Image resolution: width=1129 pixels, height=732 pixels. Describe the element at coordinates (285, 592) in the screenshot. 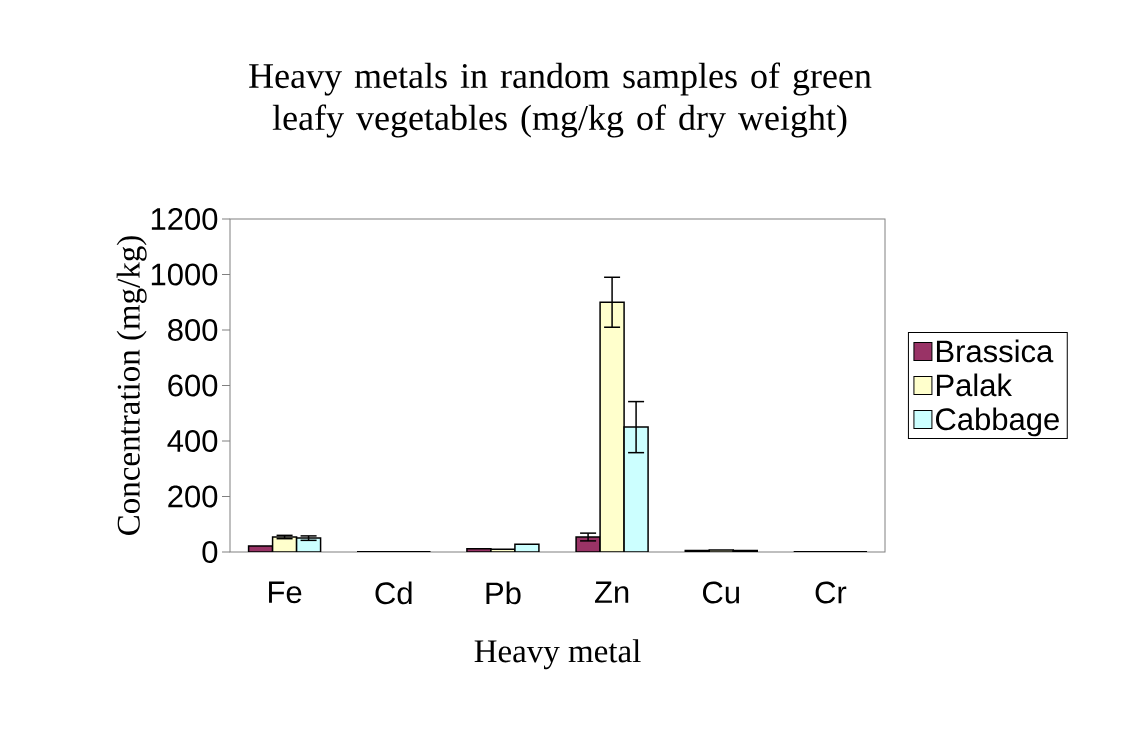

I see `x-tick-label: Fe` at that location.